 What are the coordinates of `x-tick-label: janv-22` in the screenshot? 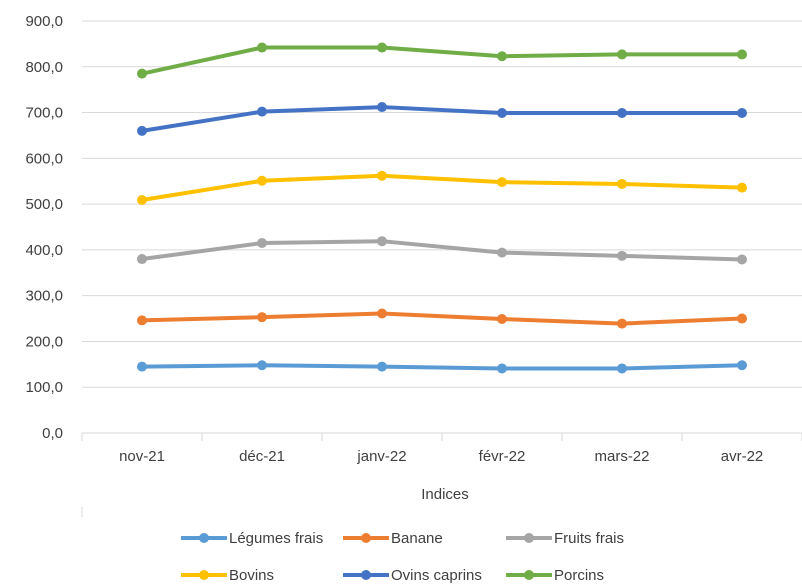 It's located at (381, 456).